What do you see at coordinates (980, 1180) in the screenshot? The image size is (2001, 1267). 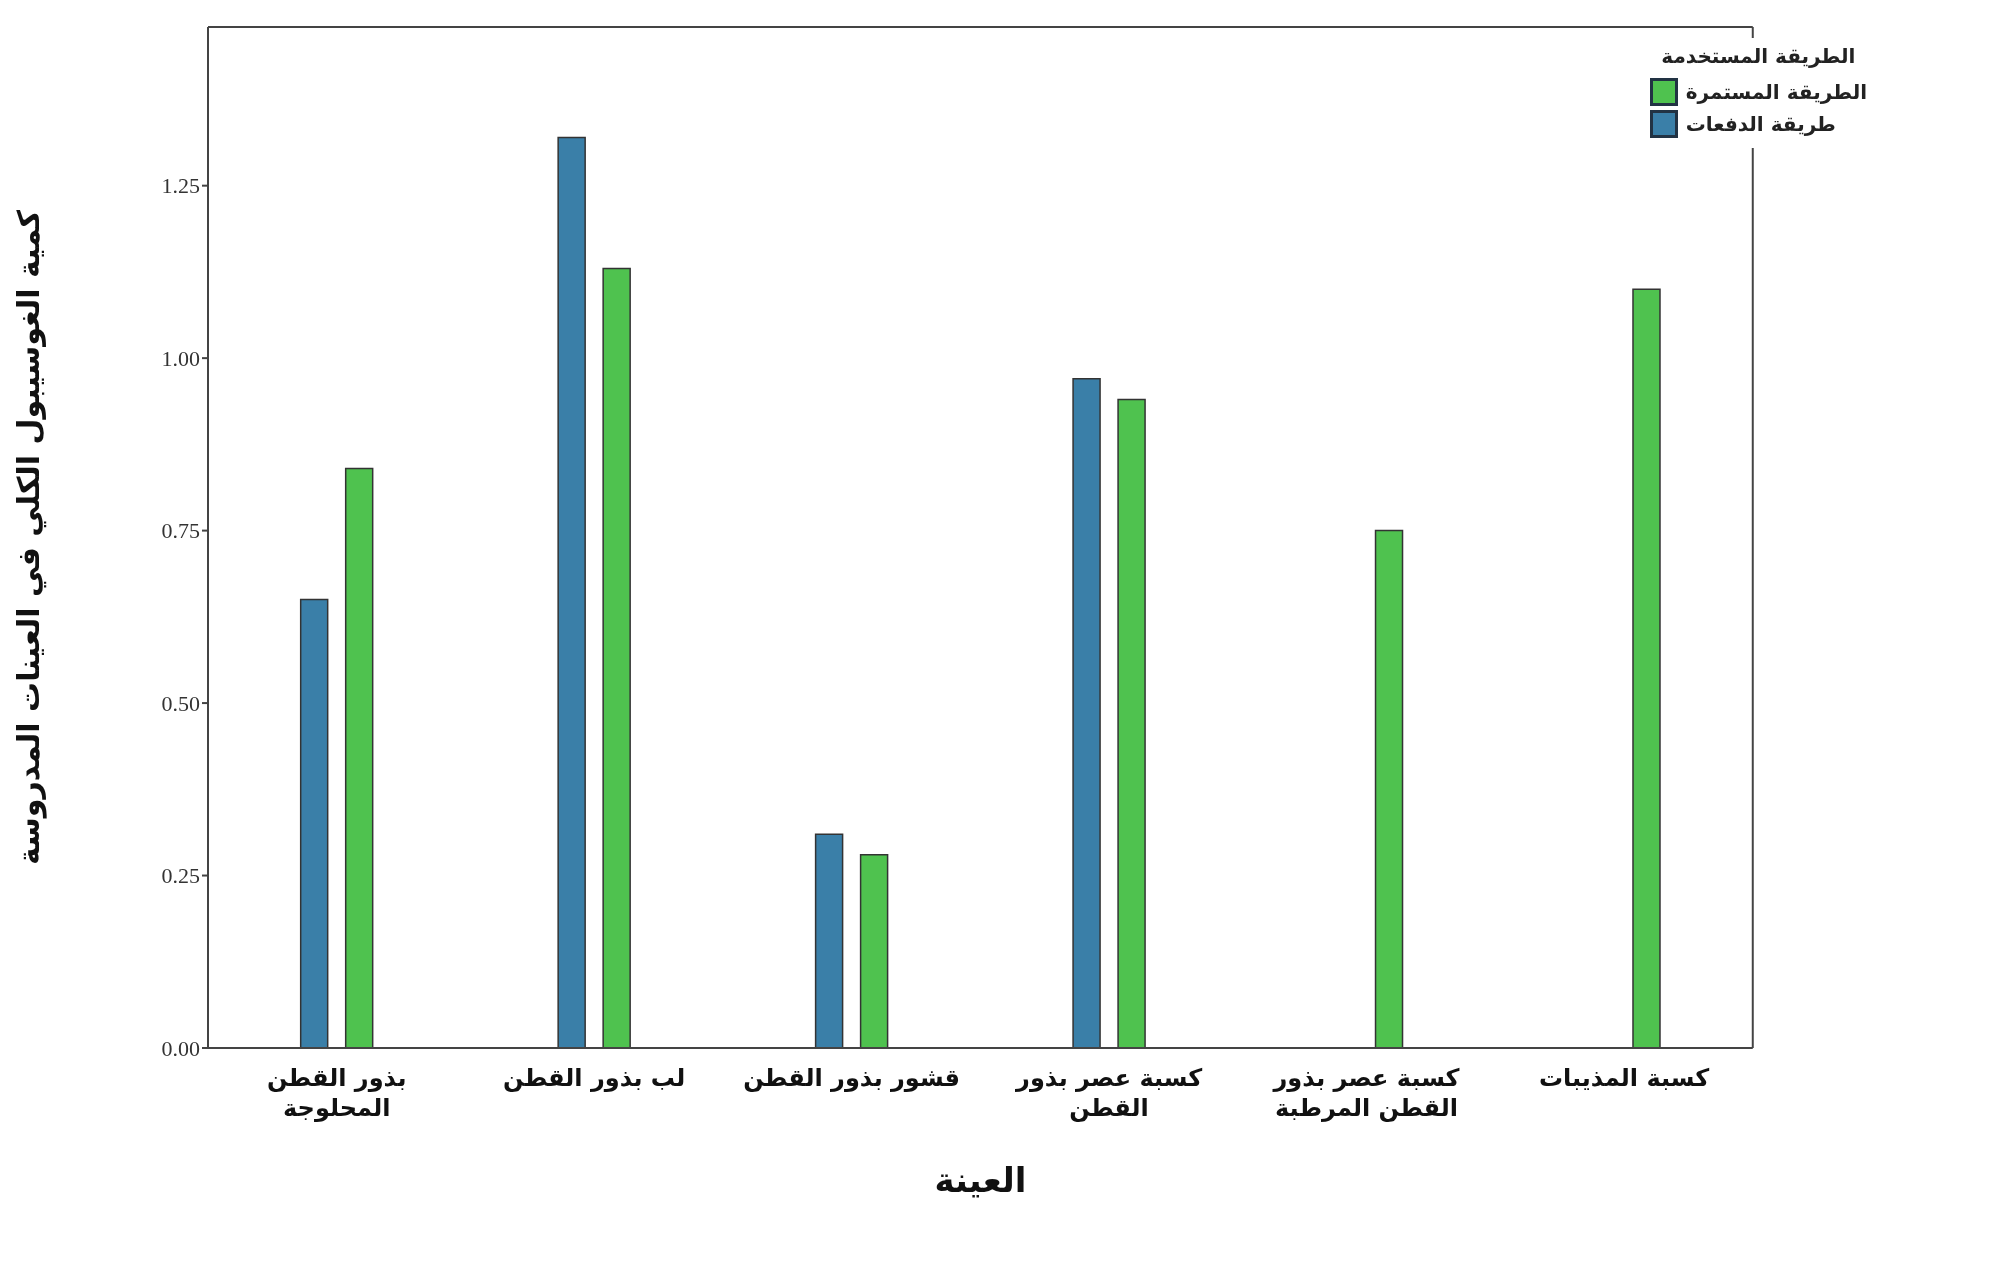 I see `x-axis-title: العينة` at bounding box center [980, 1180].